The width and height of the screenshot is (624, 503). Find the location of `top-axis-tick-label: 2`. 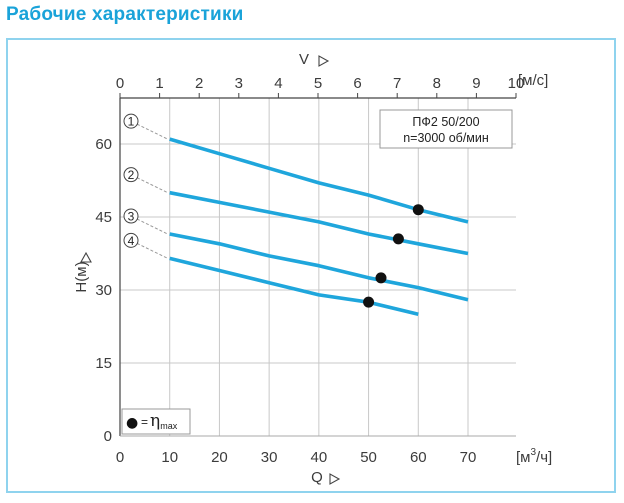

top-axis-tick-label: 2 is located at coordinates (199, 83).